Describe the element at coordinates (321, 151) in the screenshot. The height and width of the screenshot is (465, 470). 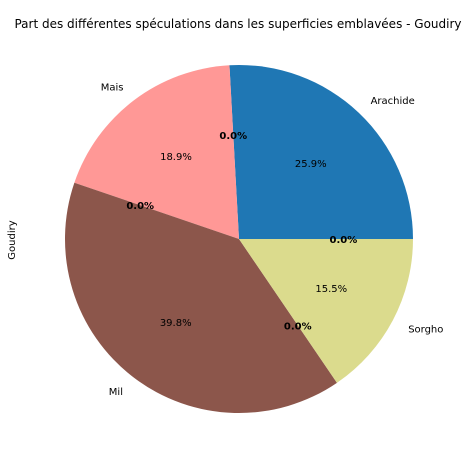
I see `pie-slice-arachide` at that location.